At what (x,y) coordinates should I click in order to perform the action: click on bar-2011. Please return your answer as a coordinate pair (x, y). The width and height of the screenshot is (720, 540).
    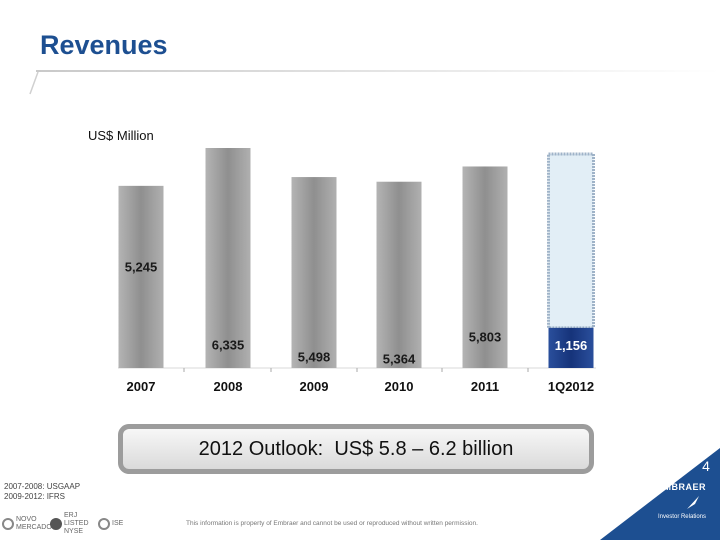
    Looking at the image, I should click on (485, 267).